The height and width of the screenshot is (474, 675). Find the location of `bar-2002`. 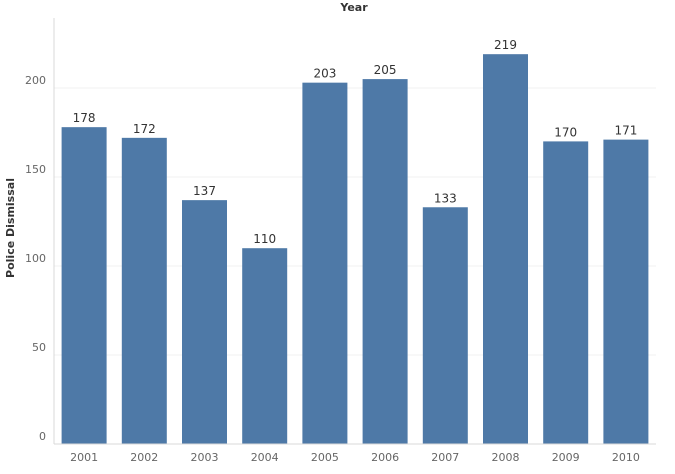

bar-2002 is located at coordinates (144, 290).